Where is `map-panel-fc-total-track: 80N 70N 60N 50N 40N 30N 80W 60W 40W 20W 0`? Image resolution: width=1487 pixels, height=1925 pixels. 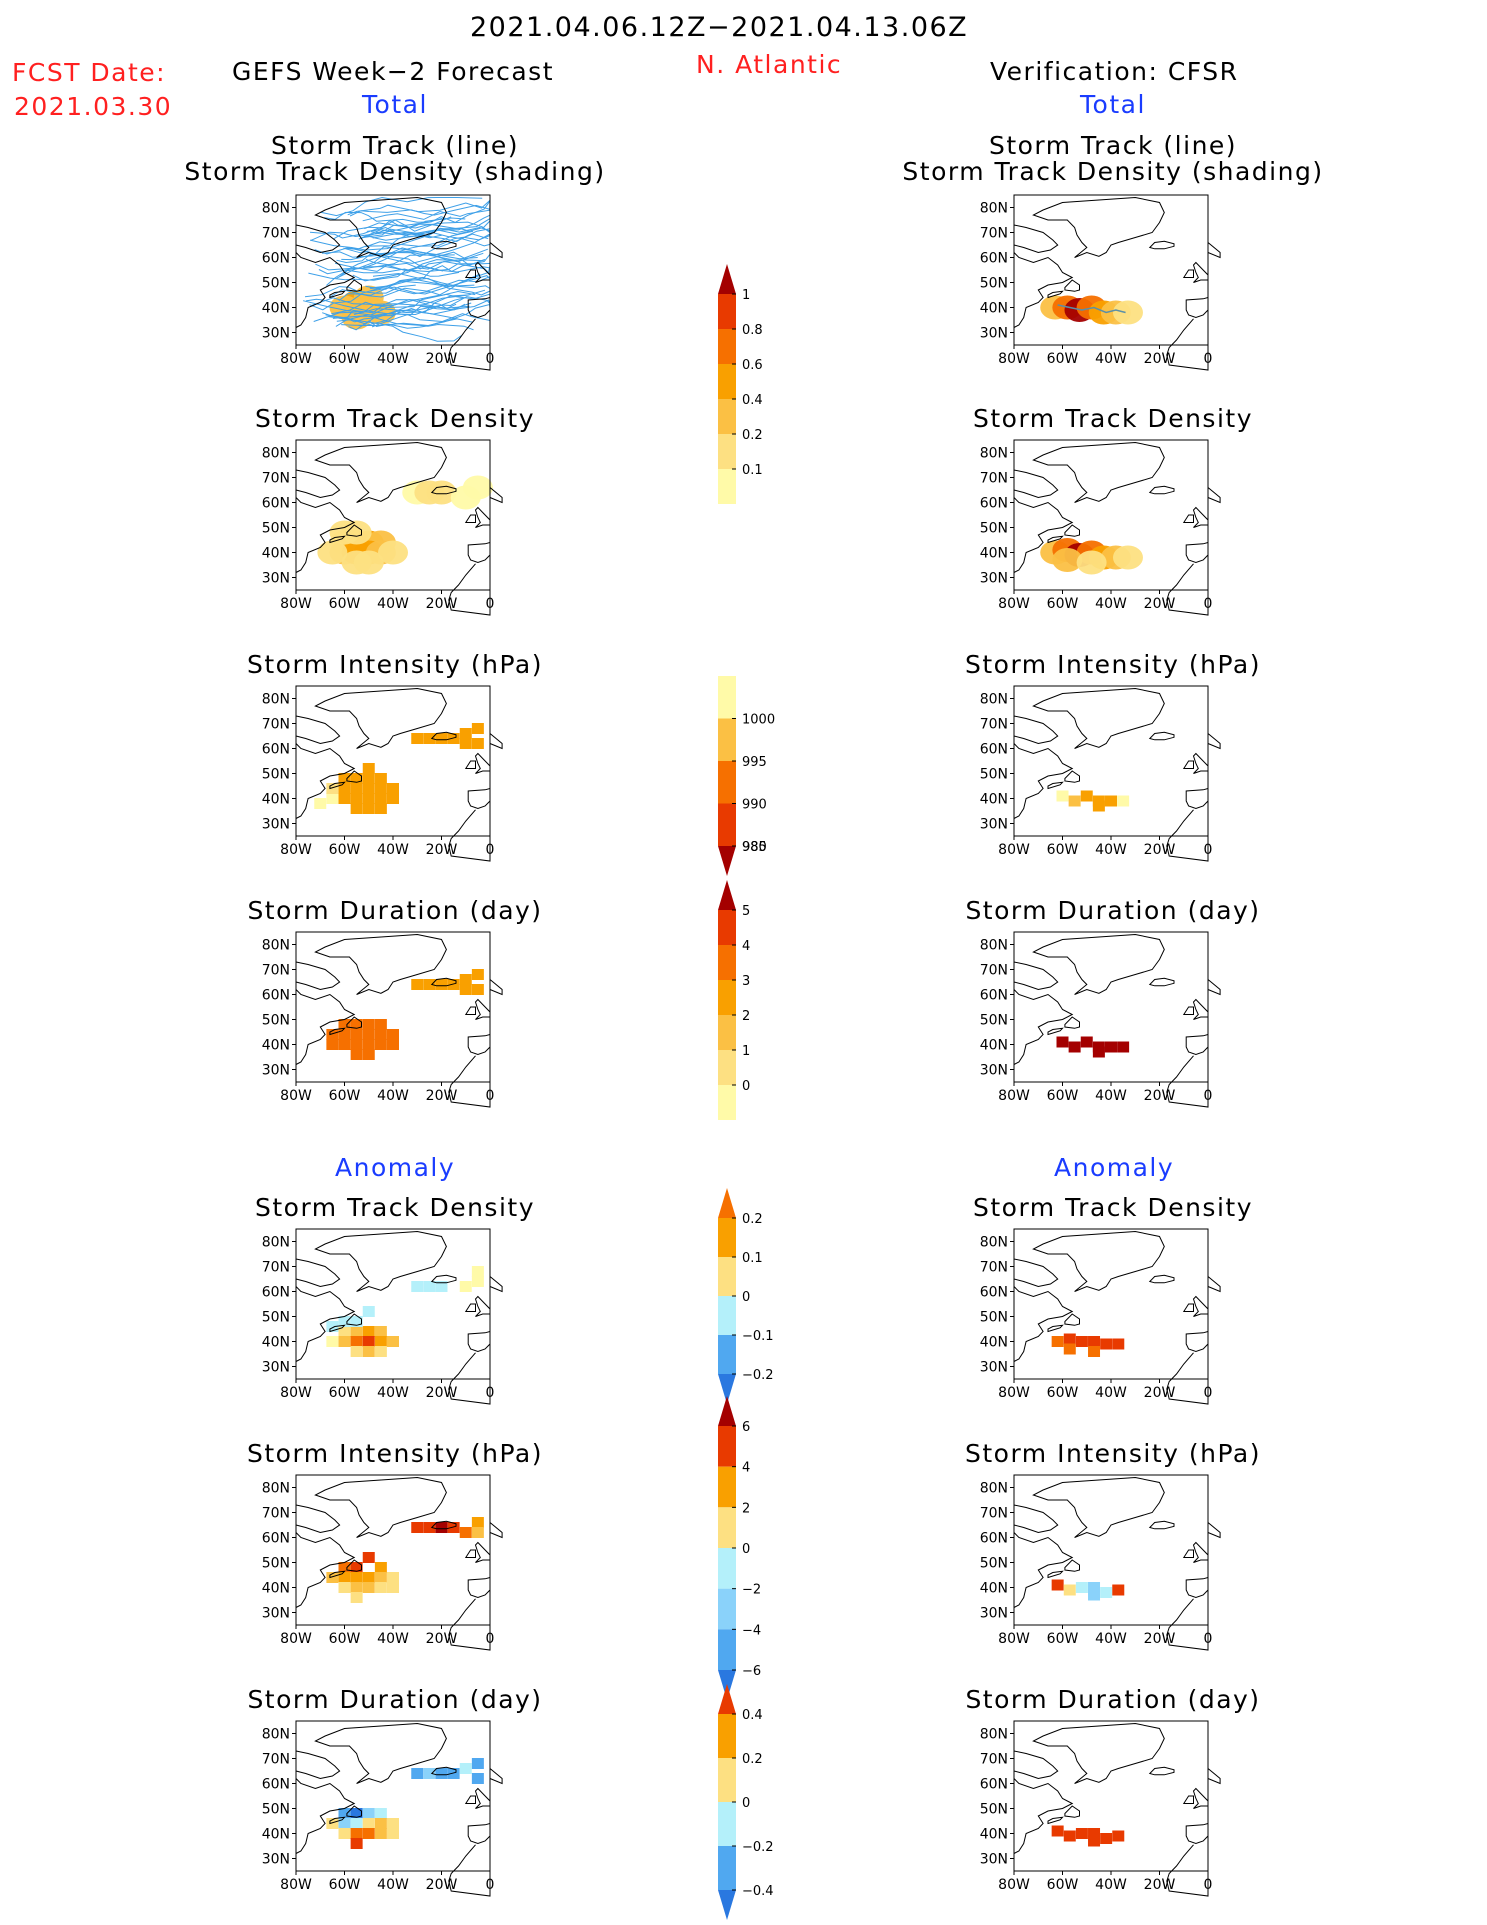 map-panel-fc-total-track: 80N 70N 60N 50N 40N 30N 80W 60W 40W 20W 0 is located at coordinates (382, 282).